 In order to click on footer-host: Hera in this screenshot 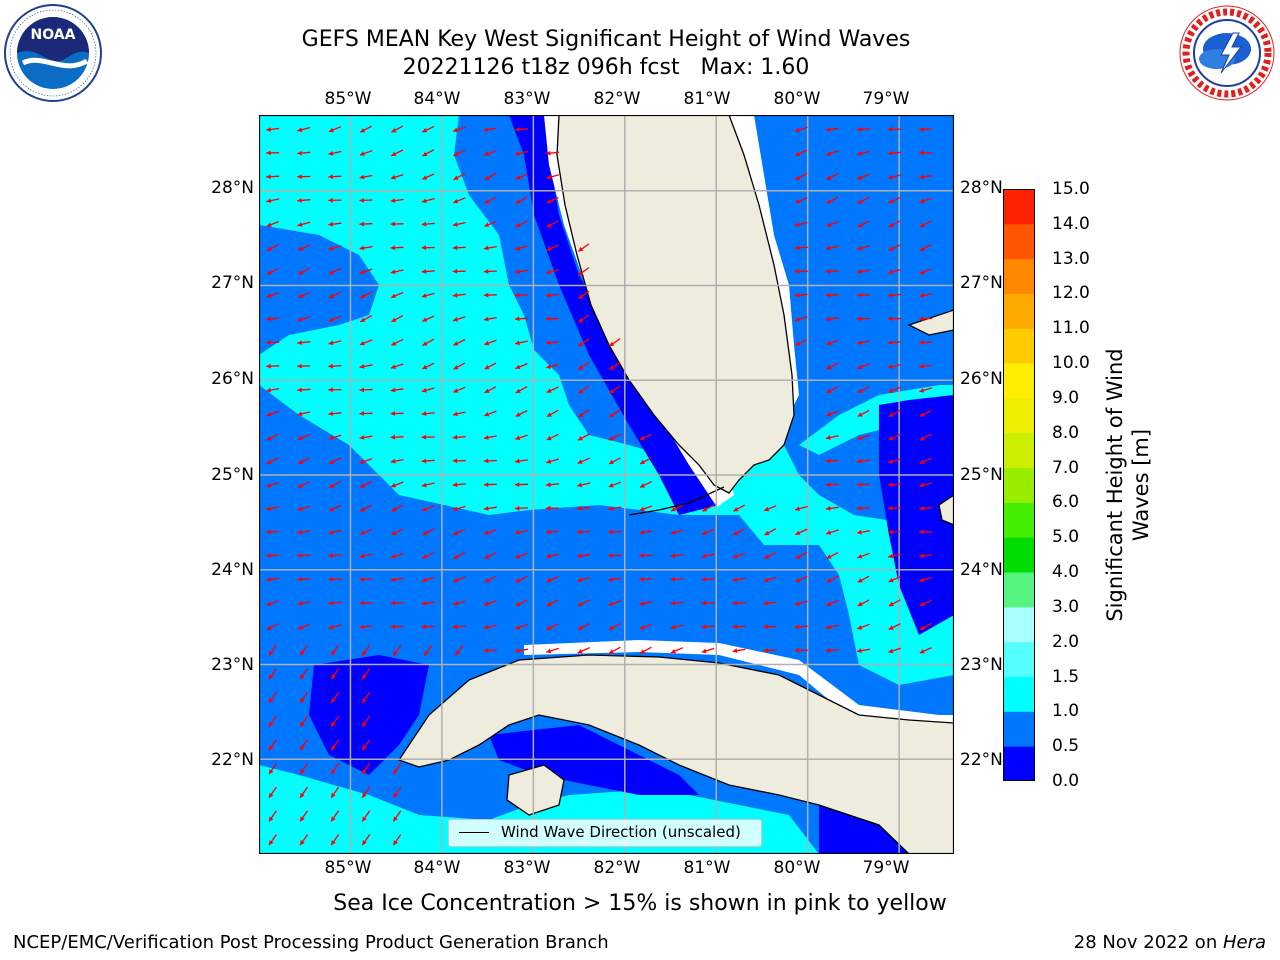, I will do `click(1244, 942)`.